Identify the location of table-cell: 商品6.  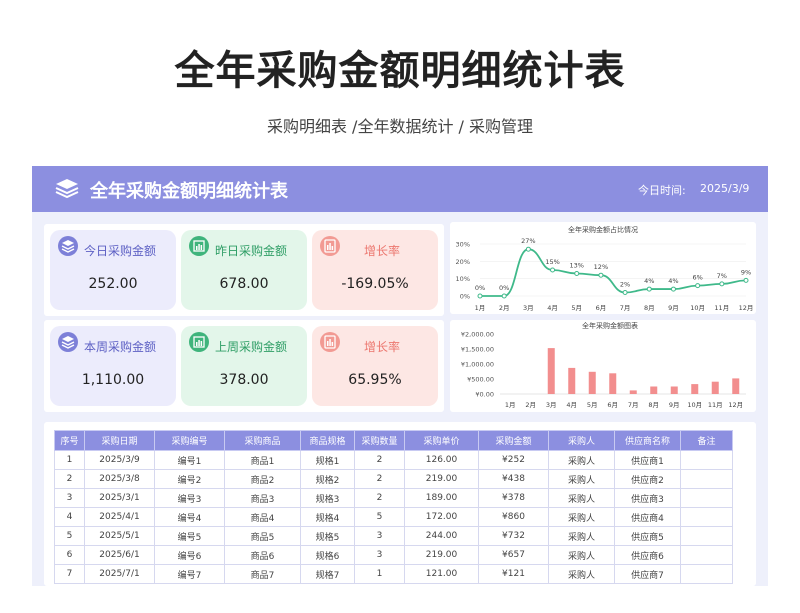
(262, 555).